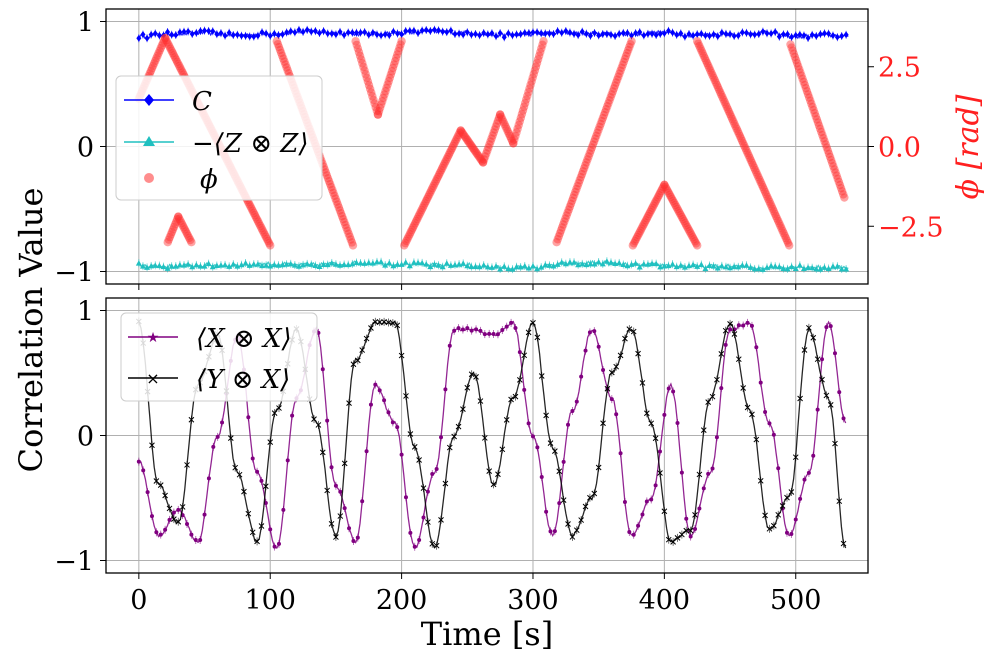  Describe the element at coordinates (250, 144) in the screenshot. I see `legend-label-zz: −⟨Z ⊗ Z⟩` at that location.